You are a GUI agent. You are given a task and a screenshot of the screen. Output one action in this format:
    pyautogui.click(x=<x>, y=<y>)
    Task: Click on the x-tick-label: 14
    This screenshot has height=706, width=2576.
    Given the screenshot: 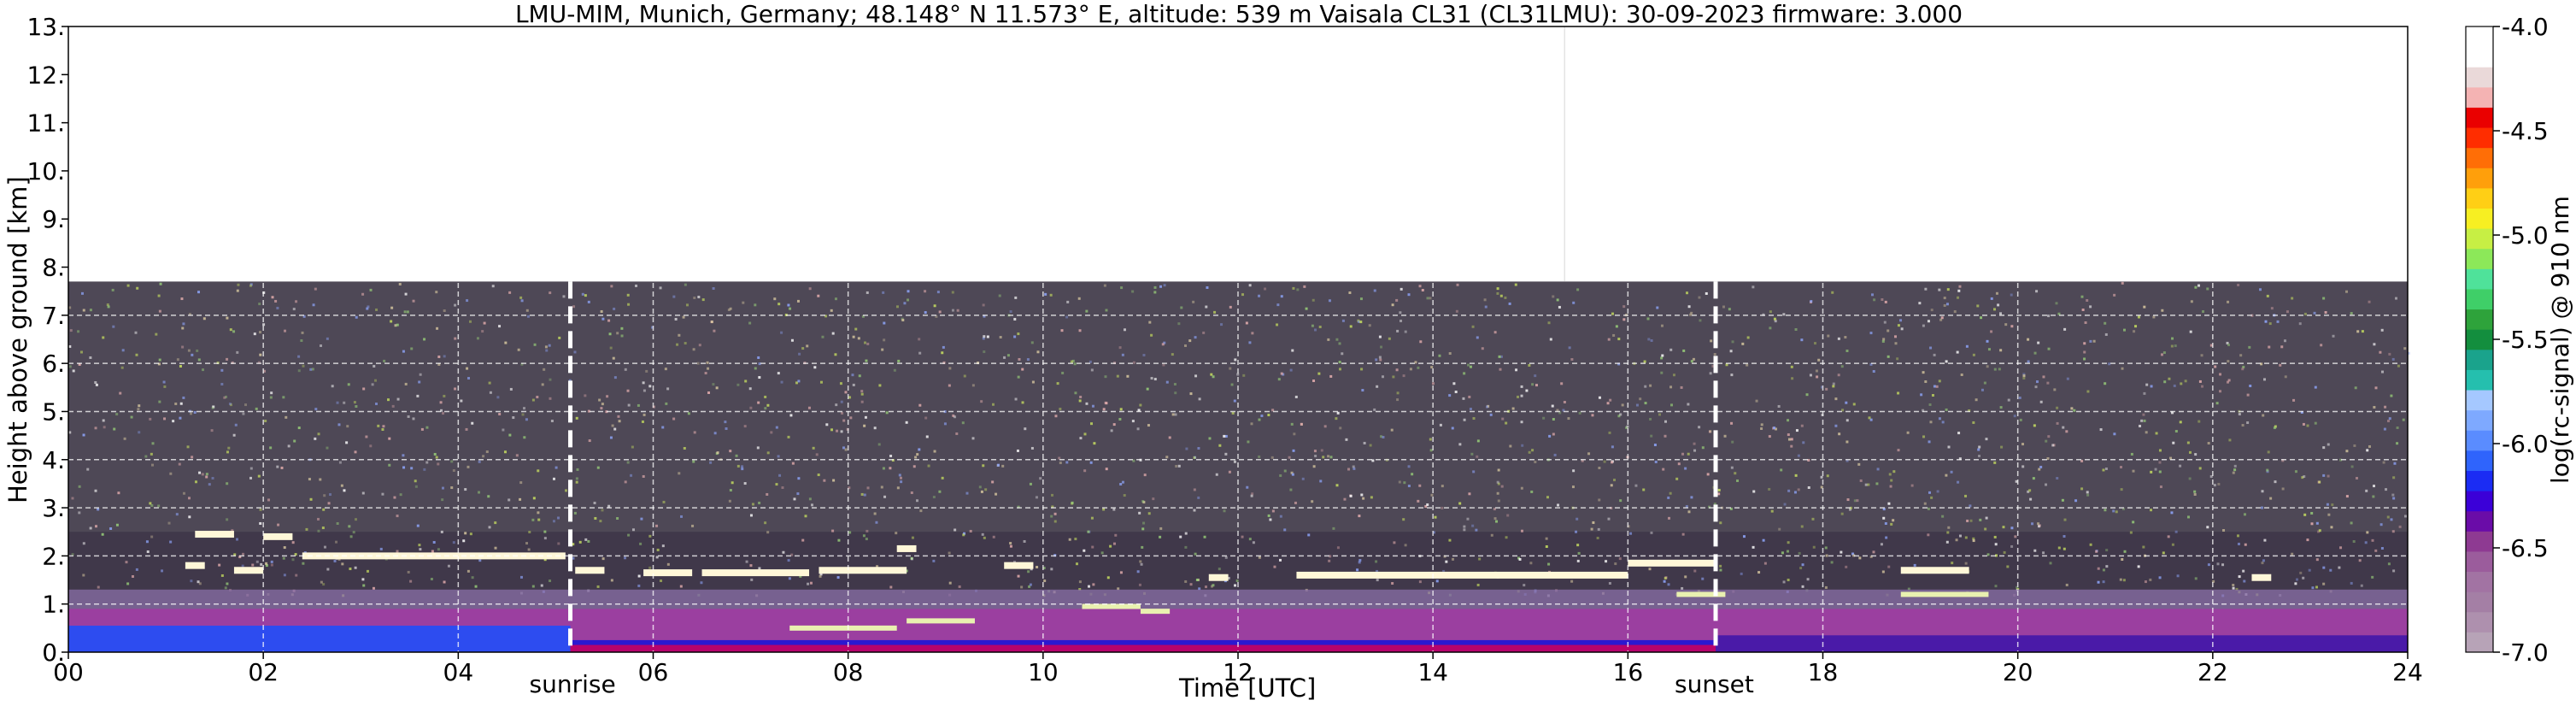 What is the action you would take?
    pyautogui.click(x=1432, y=672)
    